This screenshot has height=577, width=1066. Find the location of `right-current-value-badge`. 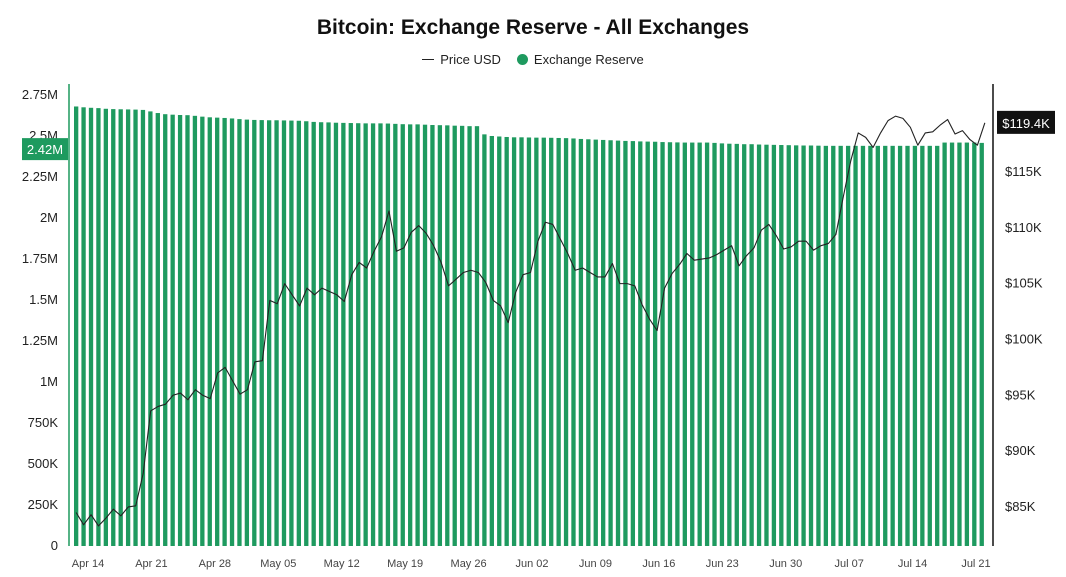

right-current-value-badge is located at coordinates (1026, 122).